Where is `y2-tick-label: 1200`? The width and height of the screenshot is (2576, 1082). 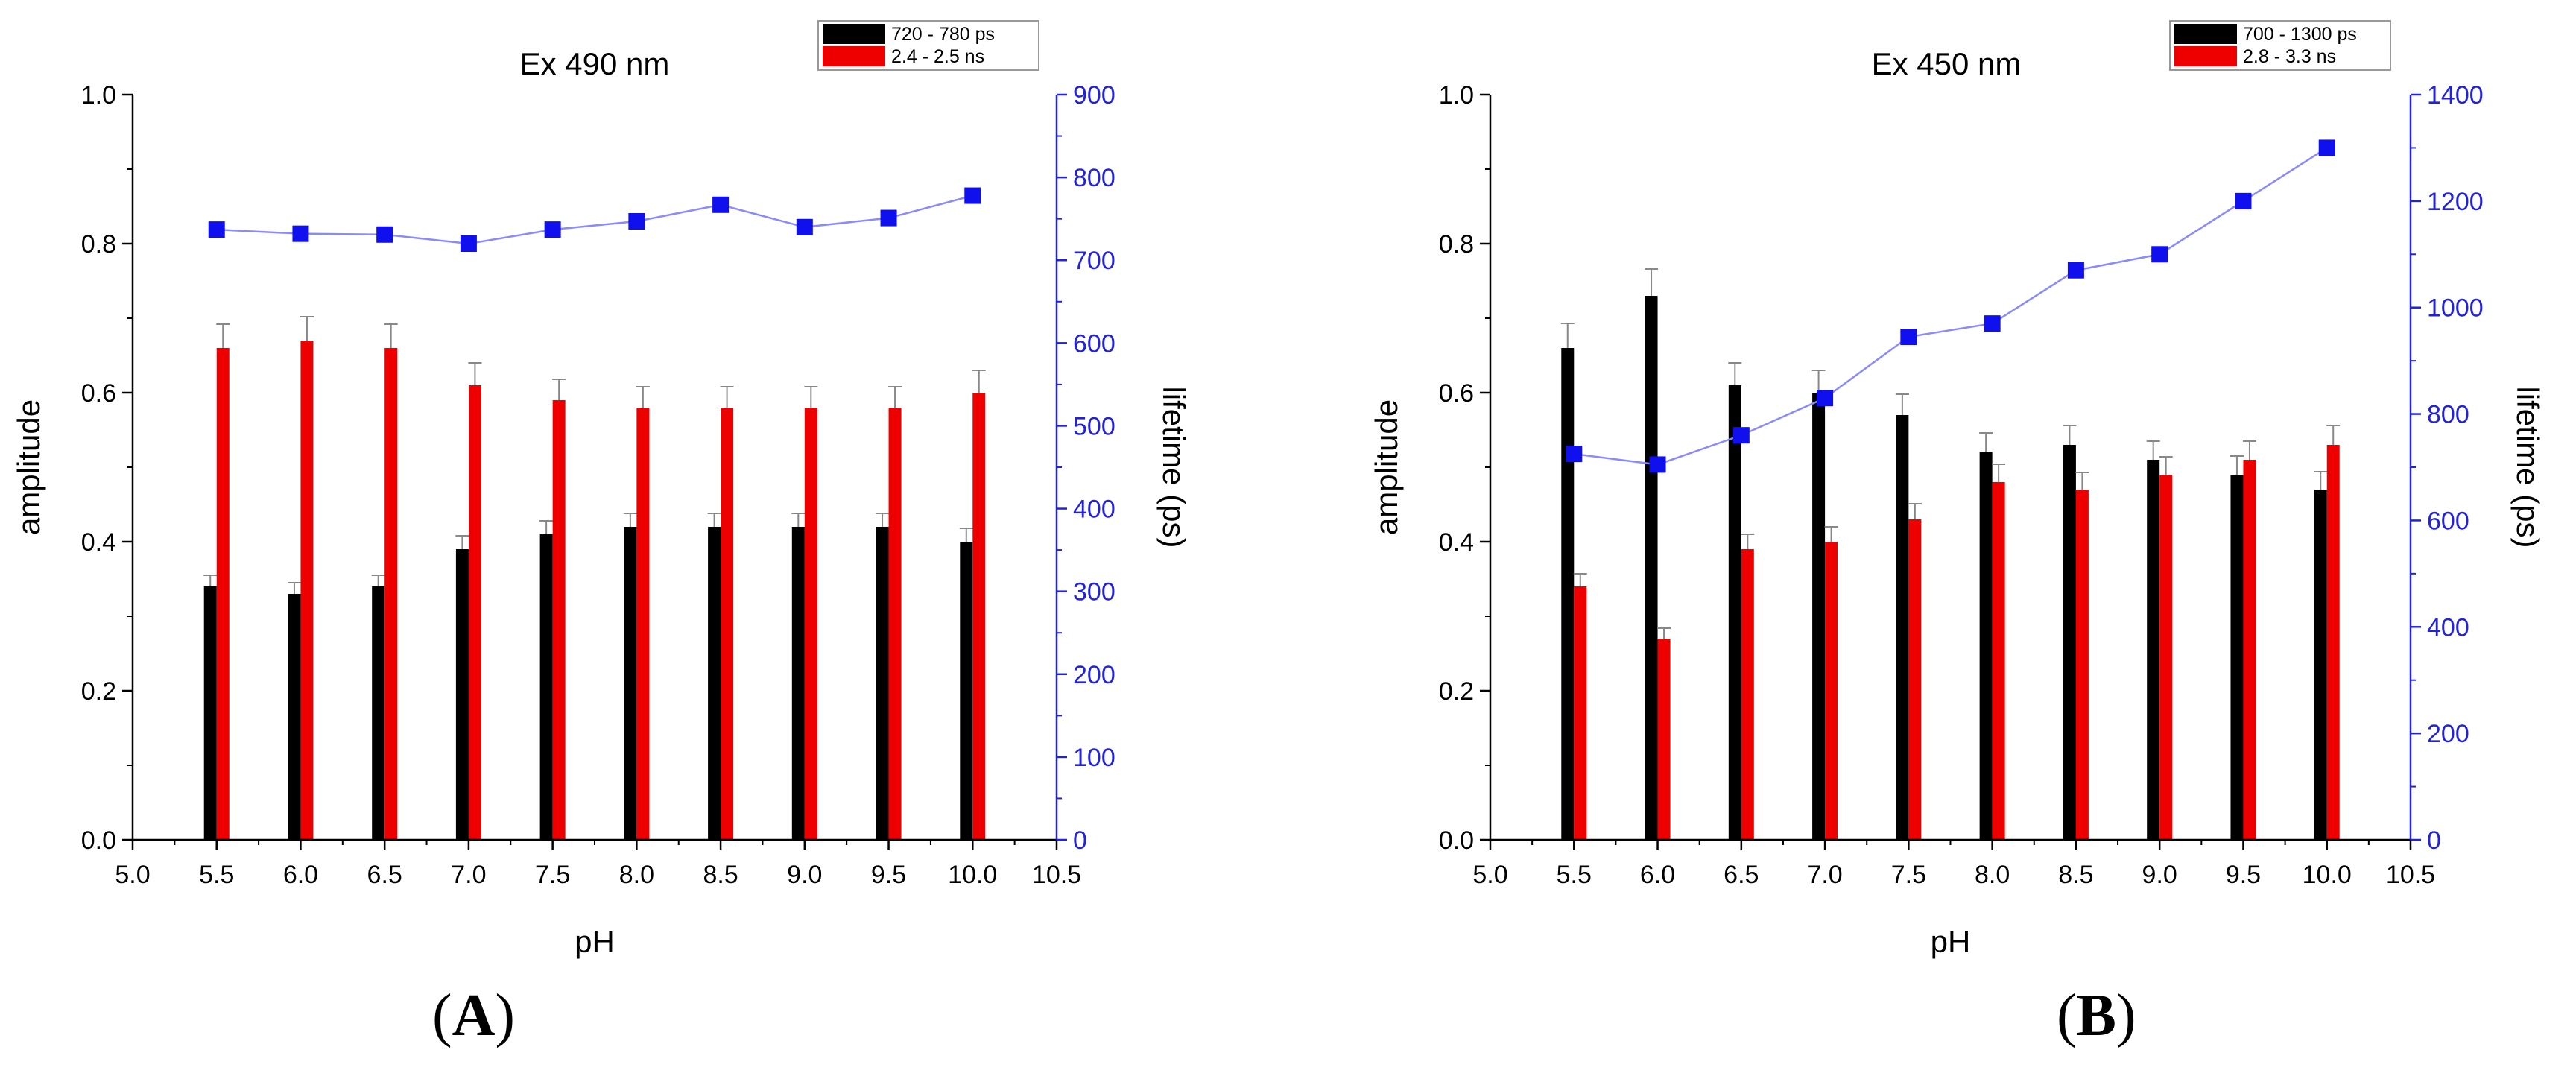 y2-tick-label: 1200 is located at coordinates (2455, 202).